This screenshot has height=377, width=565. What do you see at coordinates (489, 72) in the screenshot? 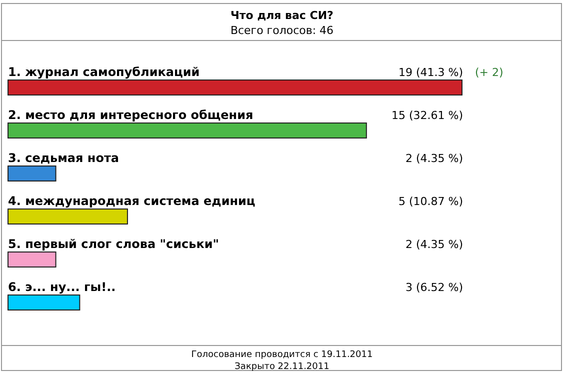
I see `annotation: (+ 2)` at bounding box center [489, 72].